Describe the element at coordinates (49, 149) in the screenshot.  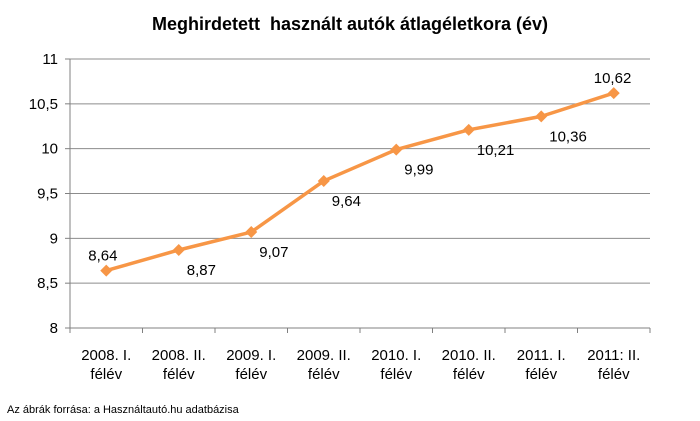
I see `y-tick-label: 10` at that location.